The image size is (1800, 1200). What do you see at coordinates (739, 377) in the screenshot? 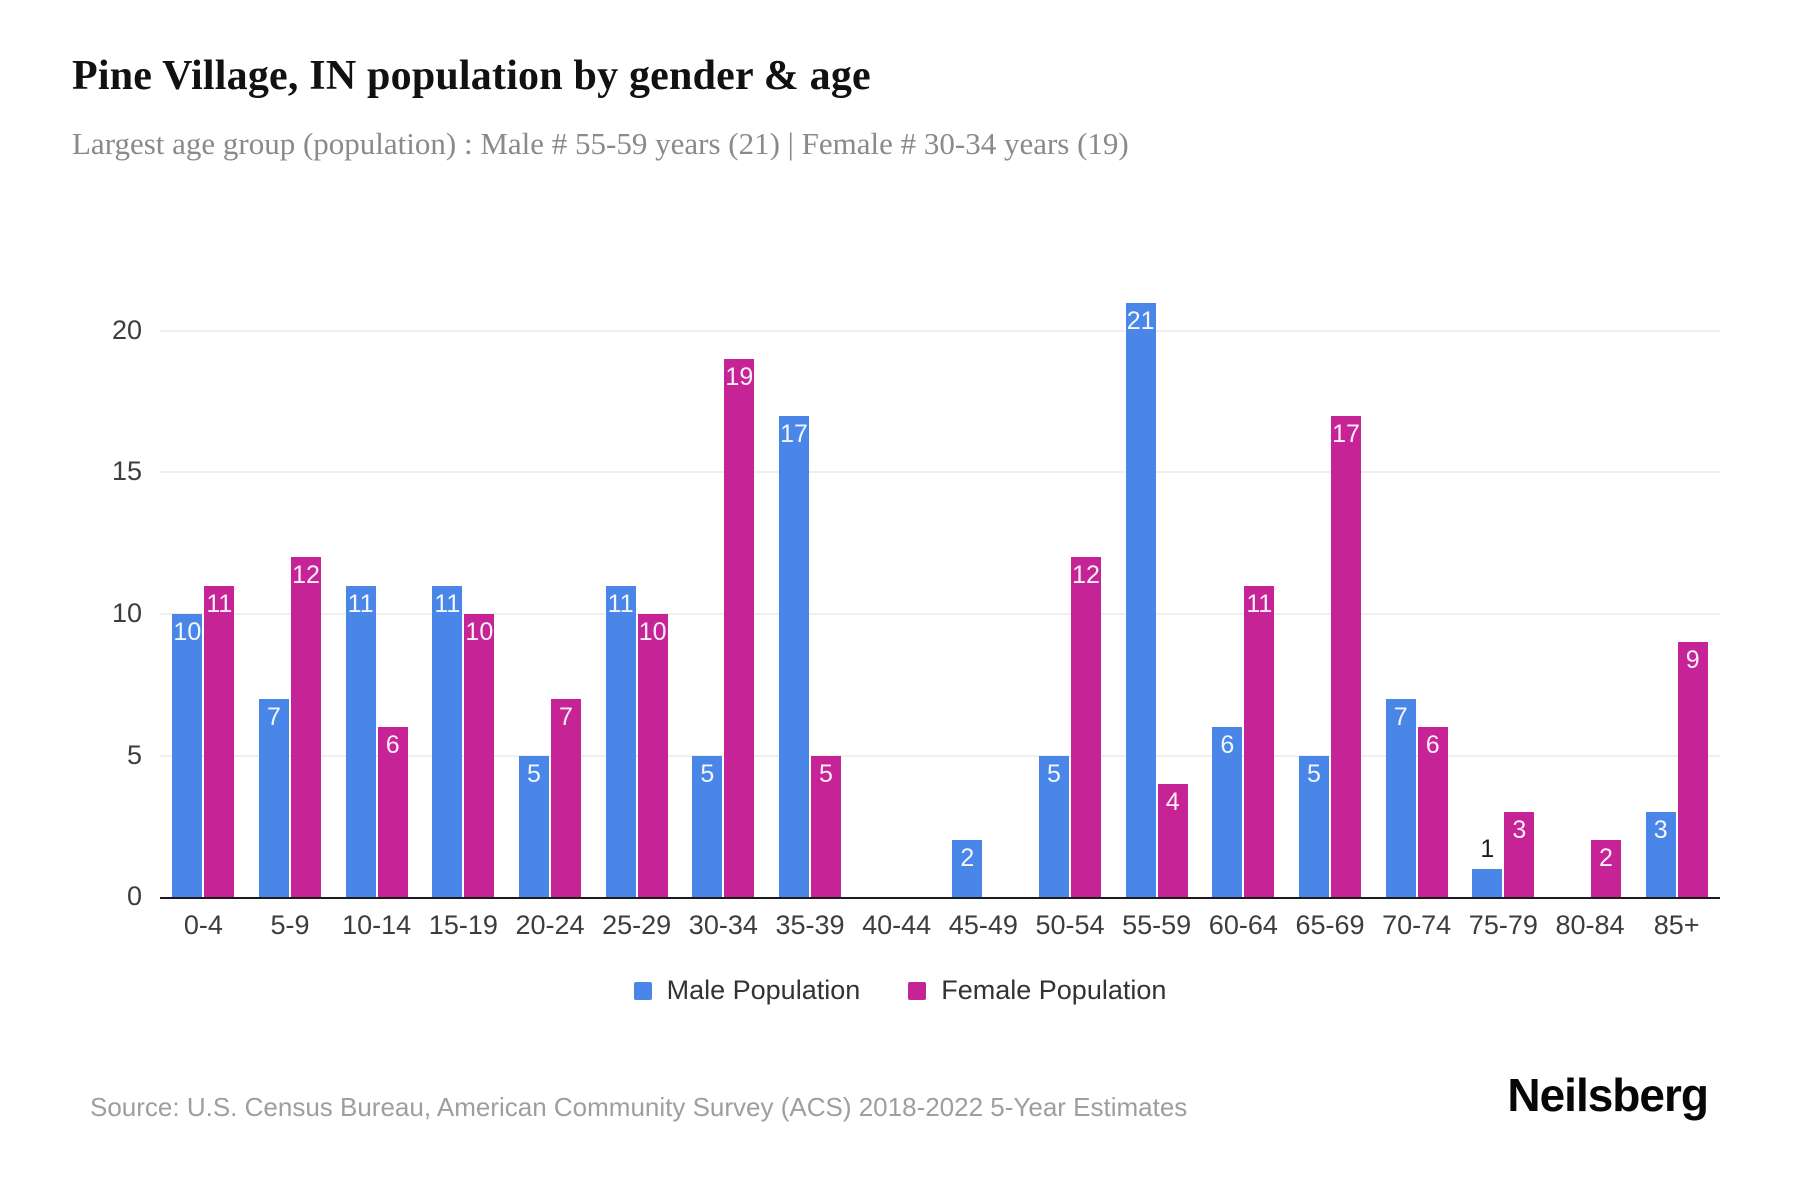
I see `bar-value-label: 19` at bounding box center [739, 377].